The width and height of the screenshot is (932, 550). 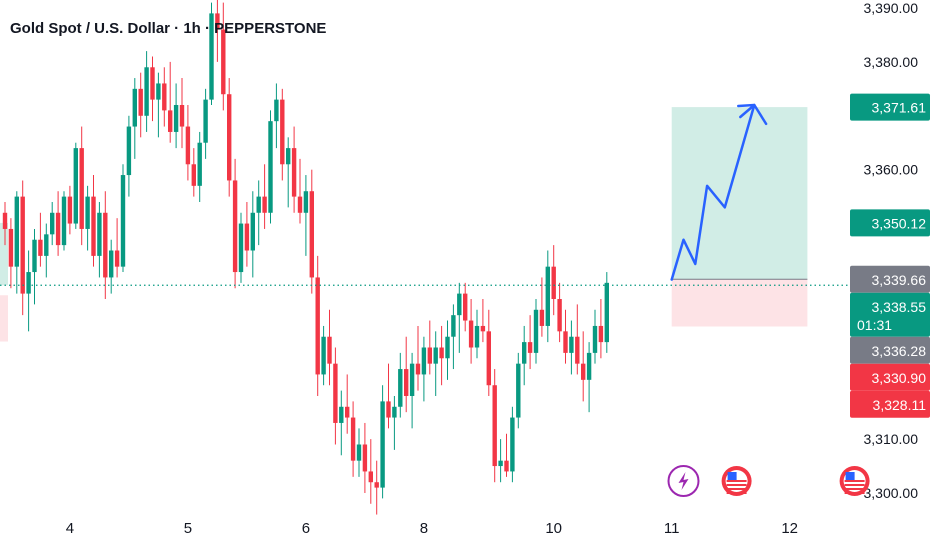 I want to click on price-badge-label: 3,371.61, so click(x=899, y=108).